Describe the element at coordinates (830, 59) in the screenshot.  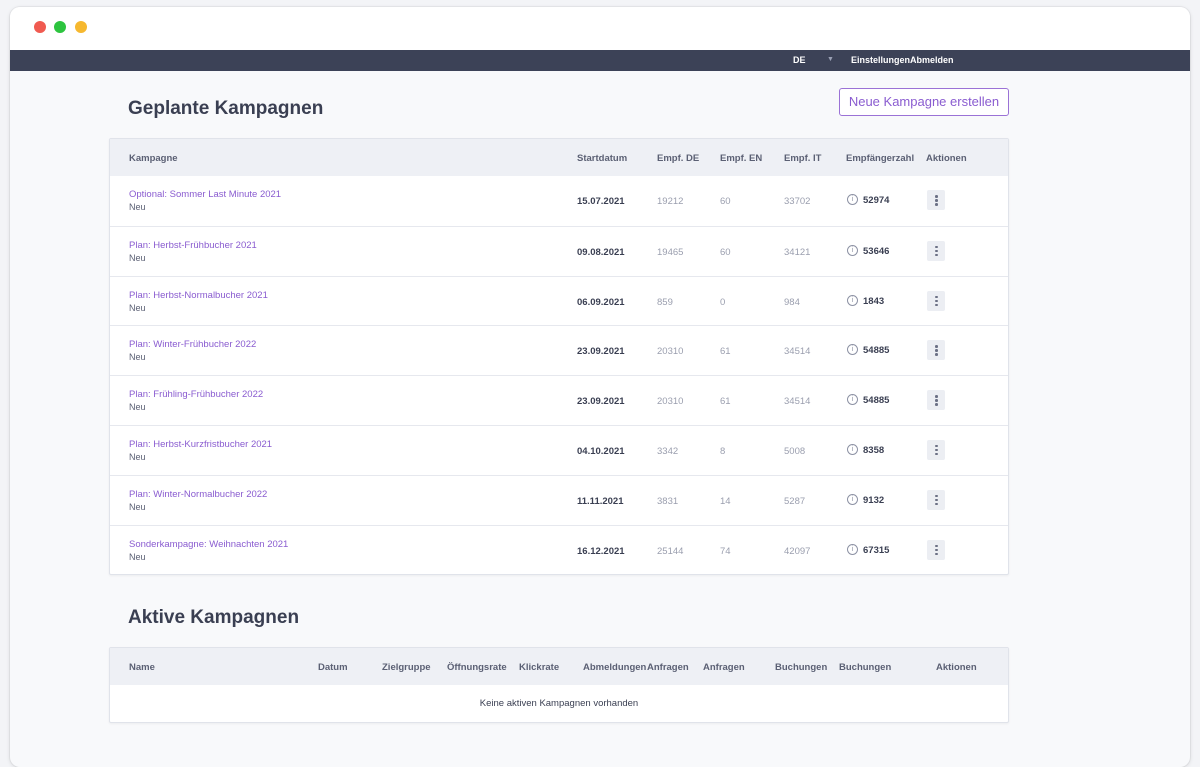
I see `chevron-down-icon: ▼` at that location.